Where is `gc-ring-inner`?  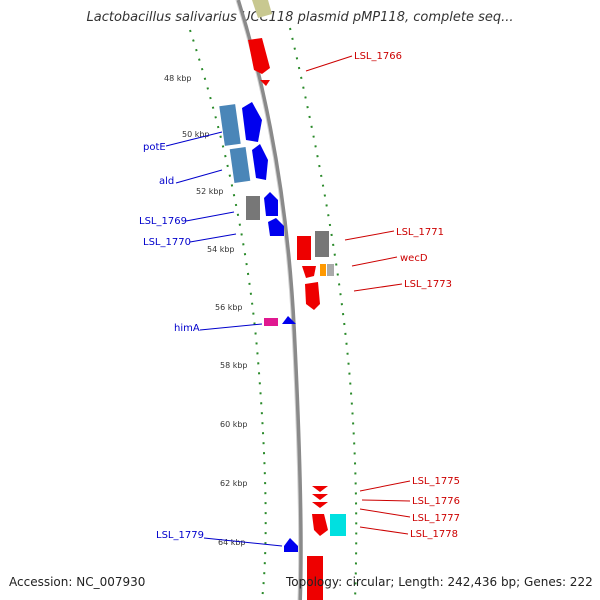 gc-ring-inner is located at coordinates (228, 314).